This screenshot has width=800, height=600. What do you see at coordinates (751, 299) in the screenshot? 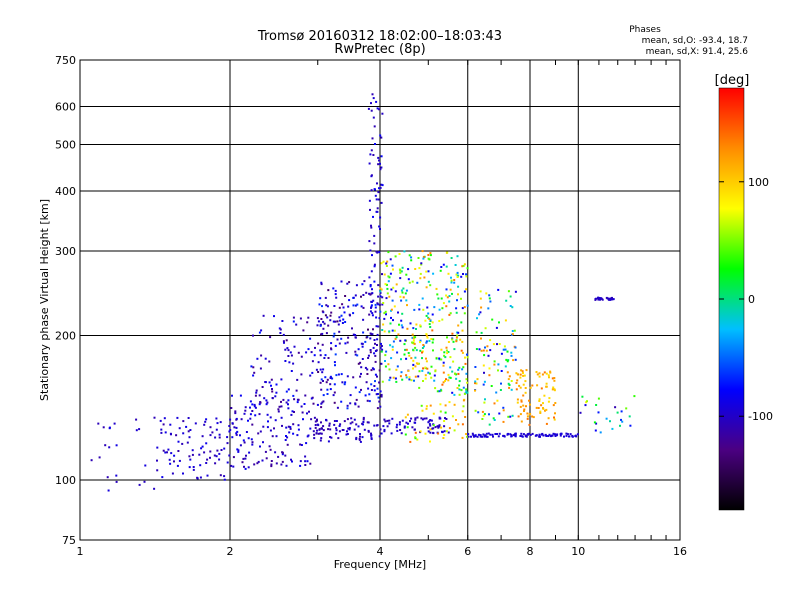
I see `colorbar-tick-label: 0` at bounding box center [751, 299].